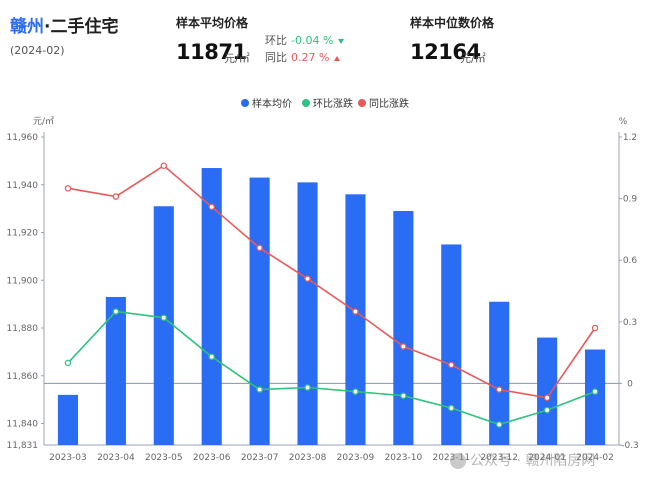 The height and width of the screenshot is (485, 660). What do you see at coordinates (310, 57) in the screenshot?
I see `avg-yoy-value: 0.27 %` at bounding box center [310, 57].